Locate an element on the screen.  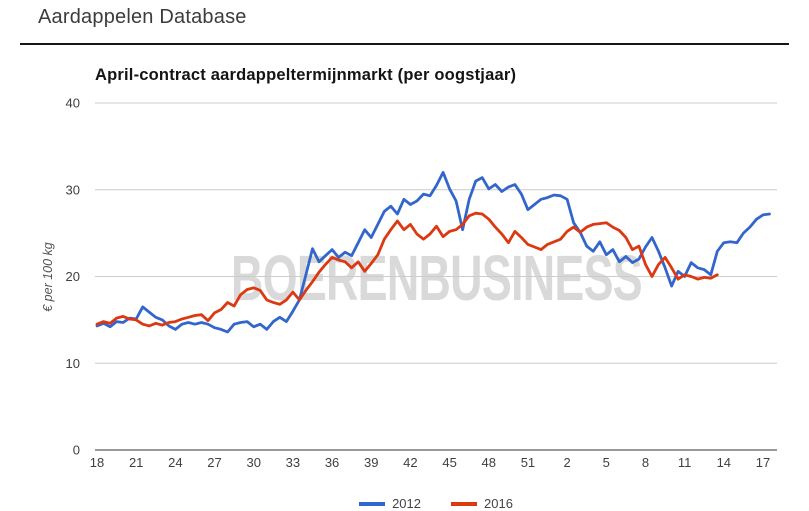
legend-label-2016: 2016 is located at coordinates (498, 503).